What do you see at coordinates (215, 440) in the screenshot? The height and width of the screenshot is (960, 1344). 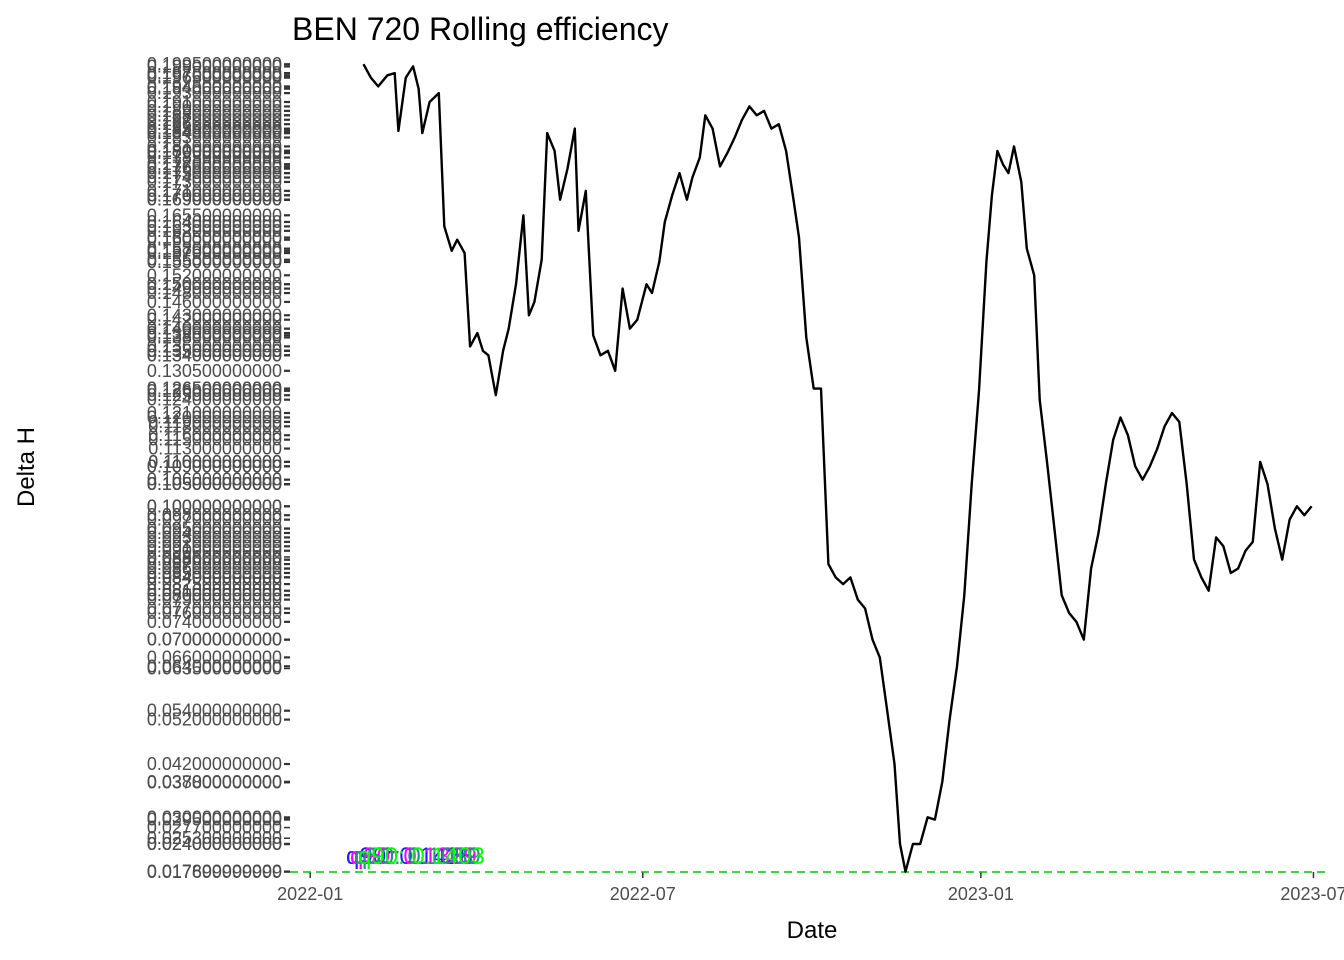 I see `y-crowded-tick-label: 0.115000000000` at bounding box center [215, 440].